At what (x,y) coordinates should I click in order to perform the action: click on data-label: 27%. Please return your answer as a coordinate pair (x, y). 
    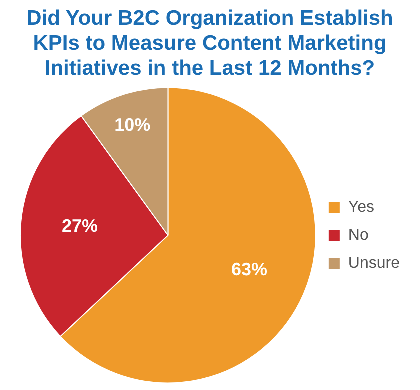
    Looking at the image, I should click on (80, 226).